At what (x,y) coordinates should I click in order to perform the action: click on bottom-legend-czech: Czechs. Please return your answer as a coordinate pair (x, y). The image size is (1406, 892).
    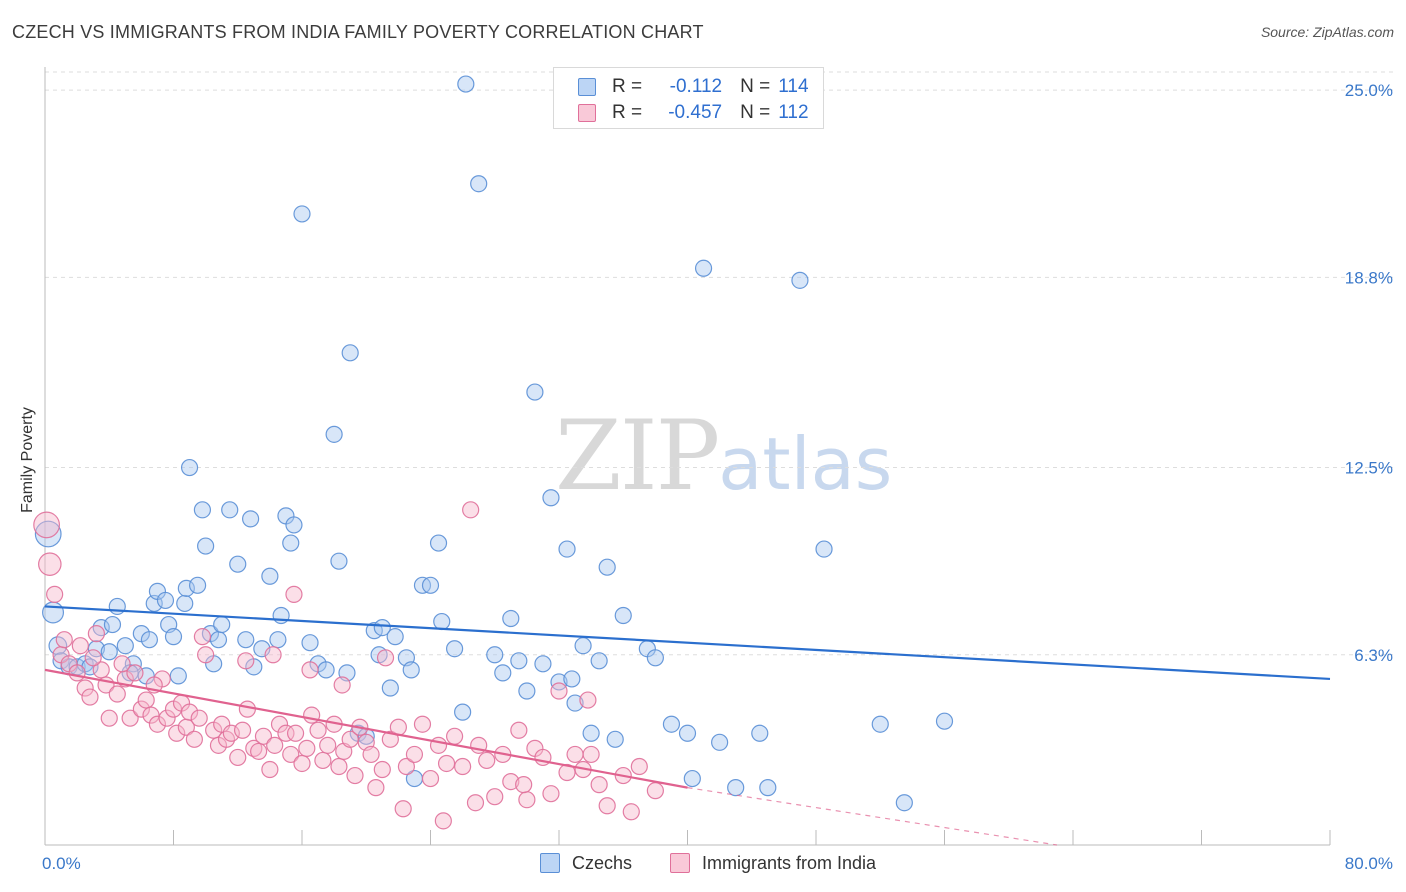
    Looking at the image, I should click on (586, 863).